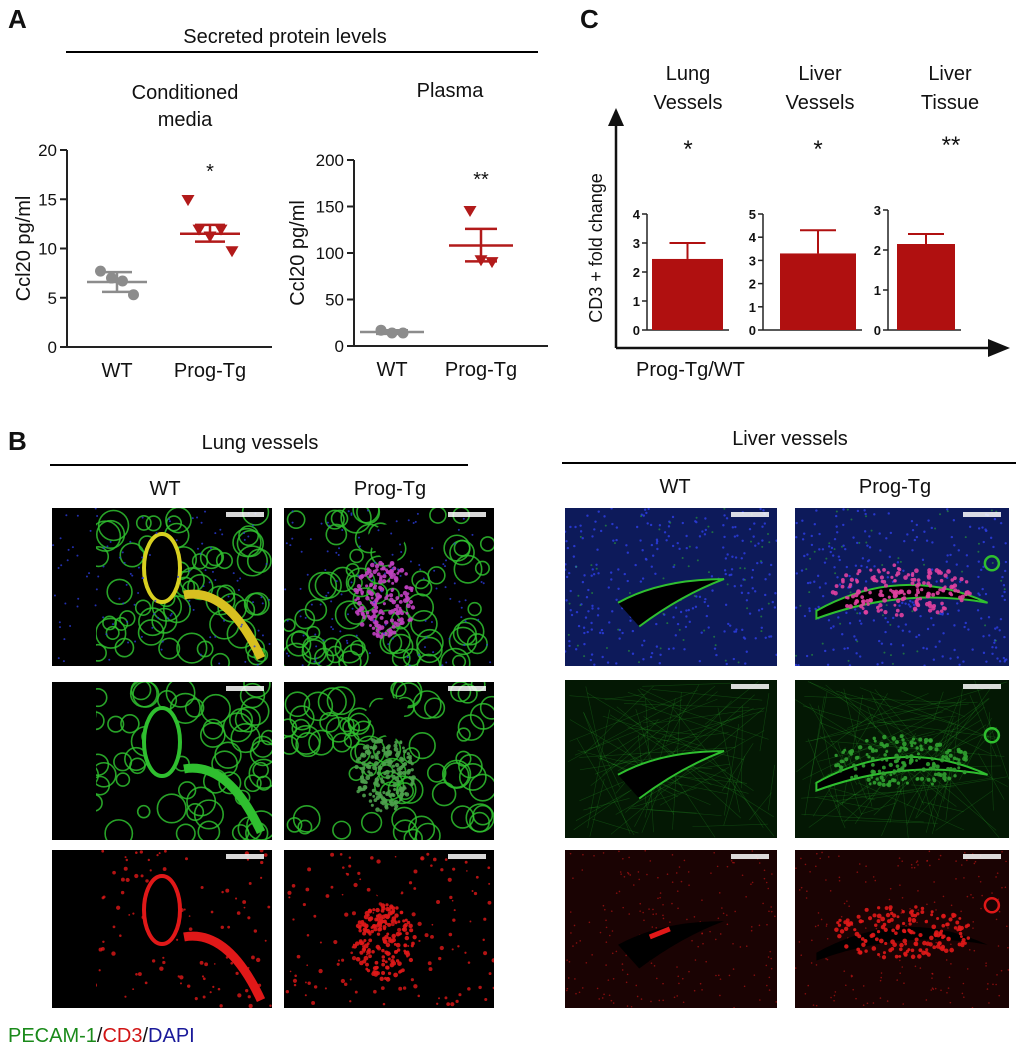 The image size is (1020, 1050). Describe the element at coordinates (142, 261) in the screenshot. I see `conditioned-media-chart: 0 5 10 15 20 Ccl20 pg/ml WT Prog-Tg *` at that location.